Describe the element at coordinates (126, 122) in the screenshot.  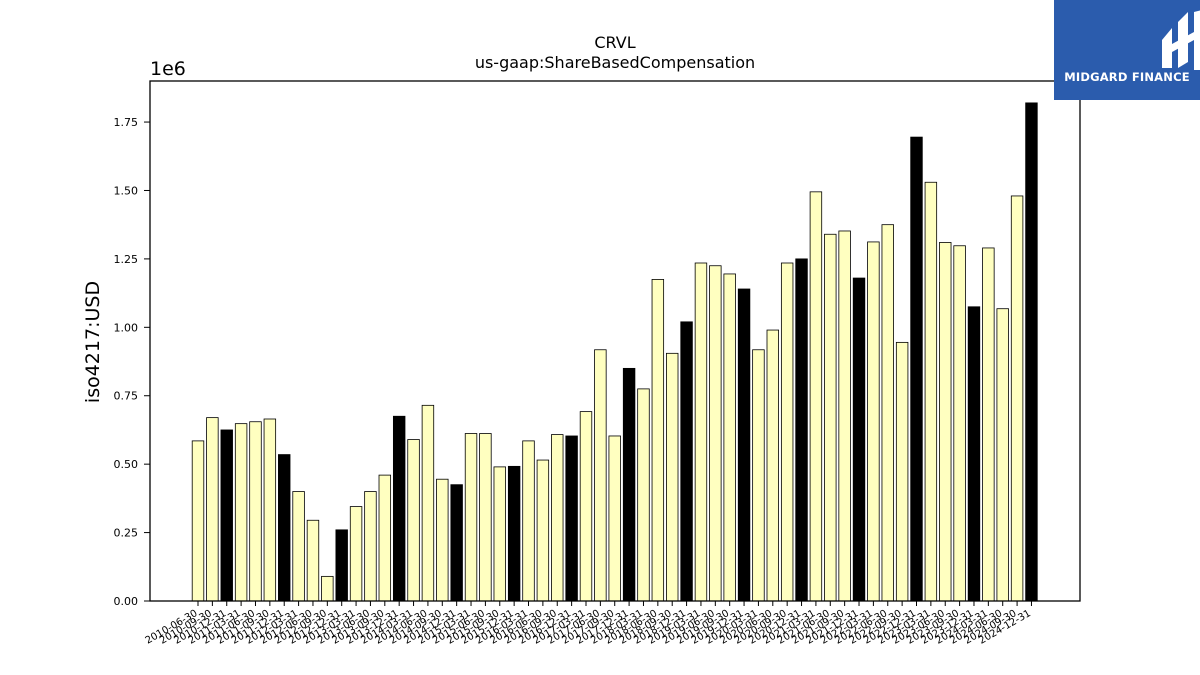
I see `y-tick-label: 1.75` at that location.